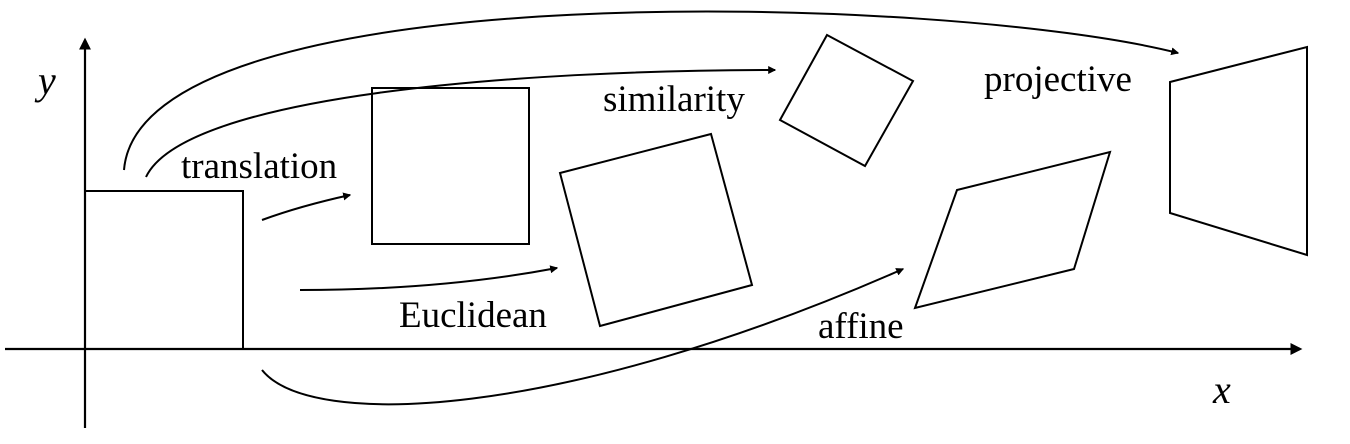  I want to click on projective-label: projective, so click(1058, 79).